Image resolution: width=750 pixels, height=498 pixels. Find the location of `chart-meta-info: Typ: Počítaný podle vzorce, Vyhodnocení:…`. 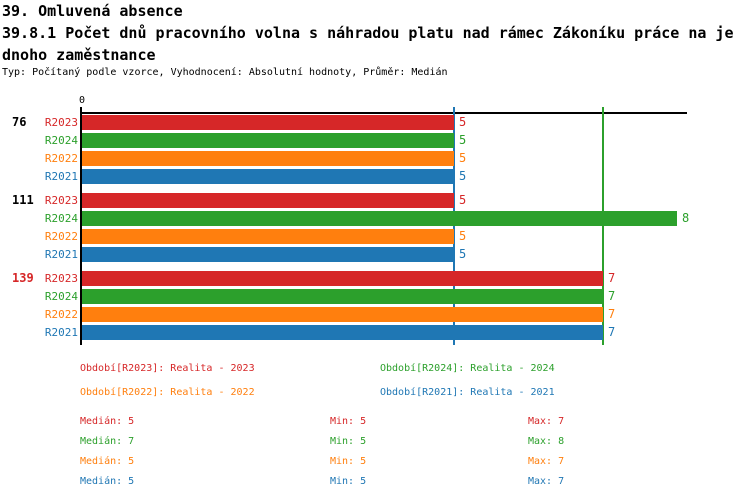

chart-meta-info: Typ: Počítaný podle vzorce, Vyhodnocení:… is located at coordinates (225, 72).